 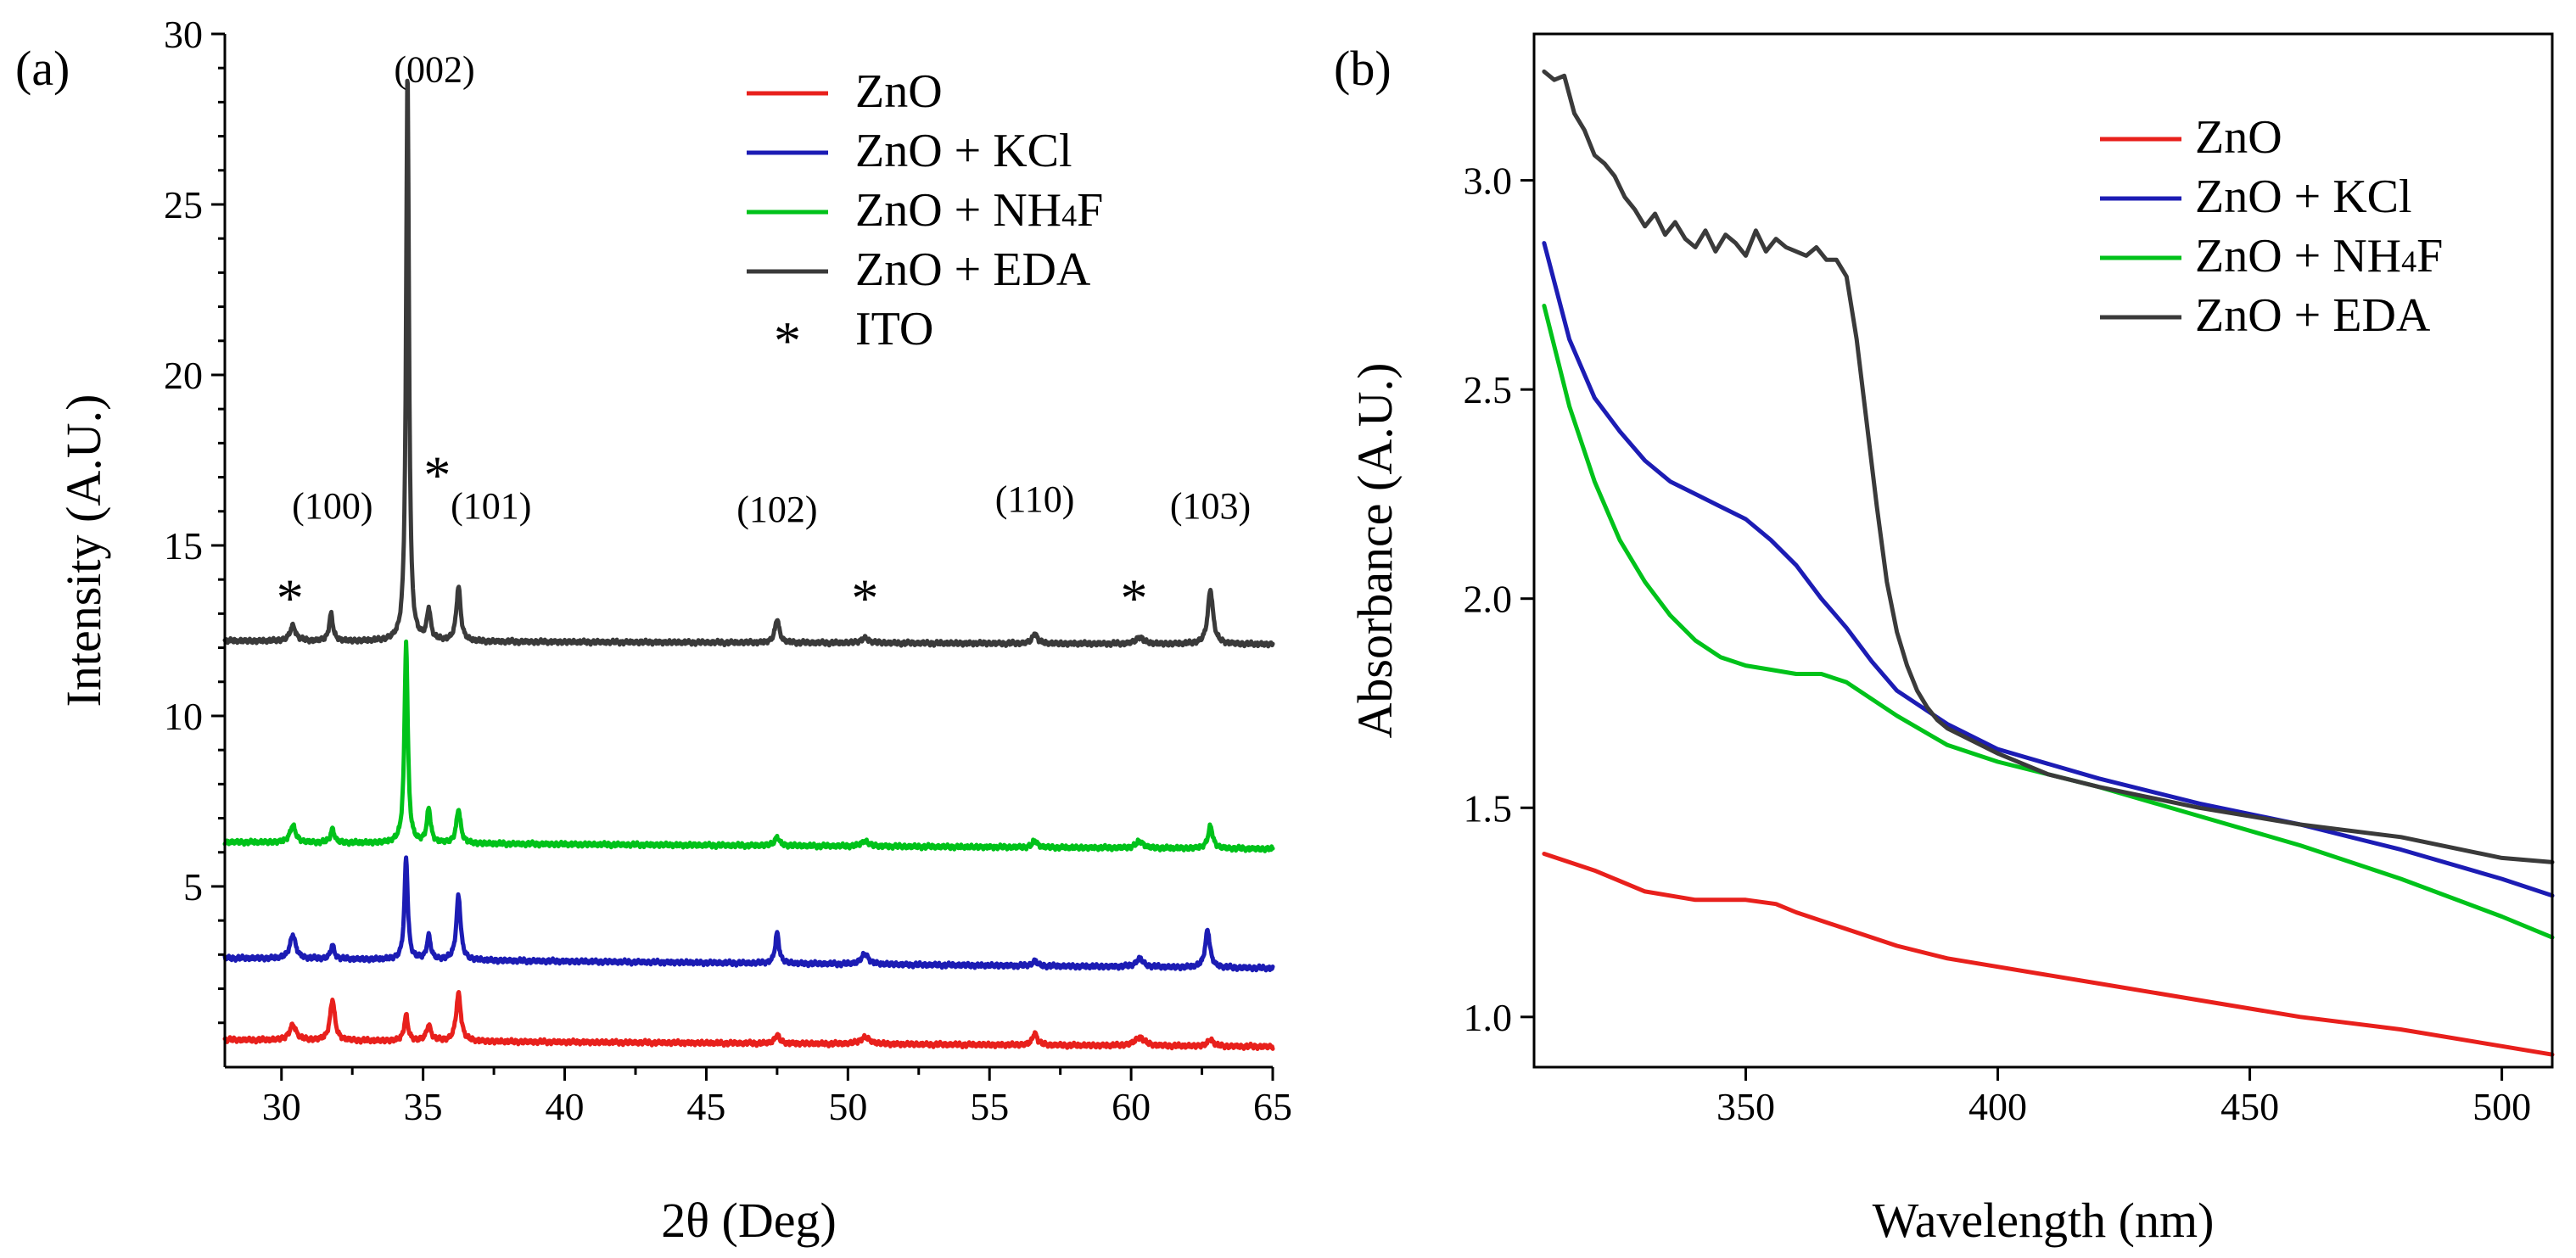 I want to click on x-tick-label-450: 450, so click(x=2249, y=1106).